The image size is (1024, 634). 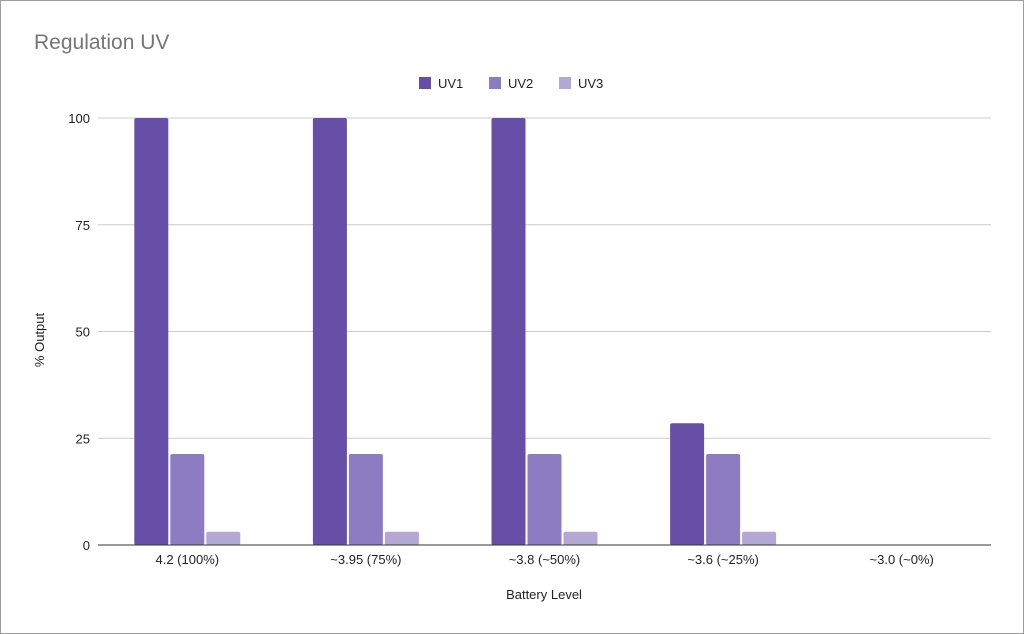 I want to click on y-axis-ticks: 0 25 50 75 100, so click(x=79, y=332).